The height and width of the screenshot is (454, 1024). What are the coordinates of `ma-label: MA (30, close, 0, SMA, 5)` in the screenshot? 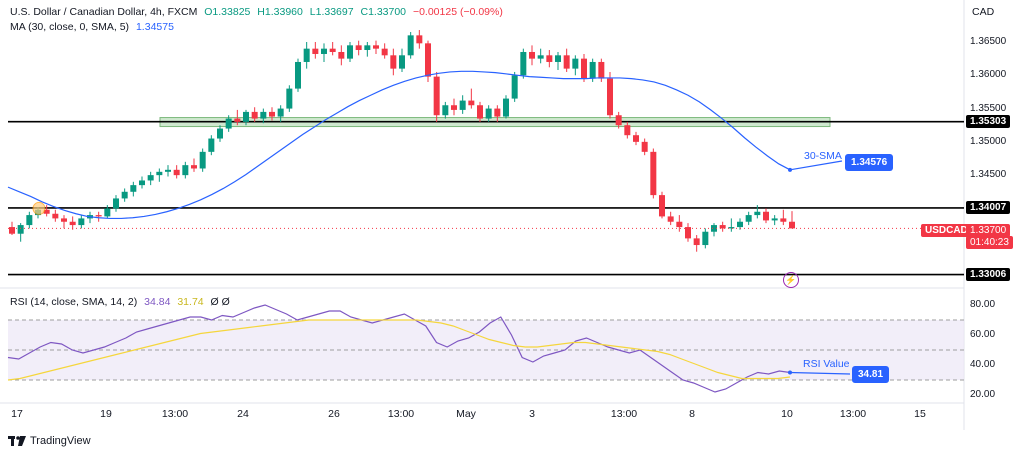 It's located at (70, 27).